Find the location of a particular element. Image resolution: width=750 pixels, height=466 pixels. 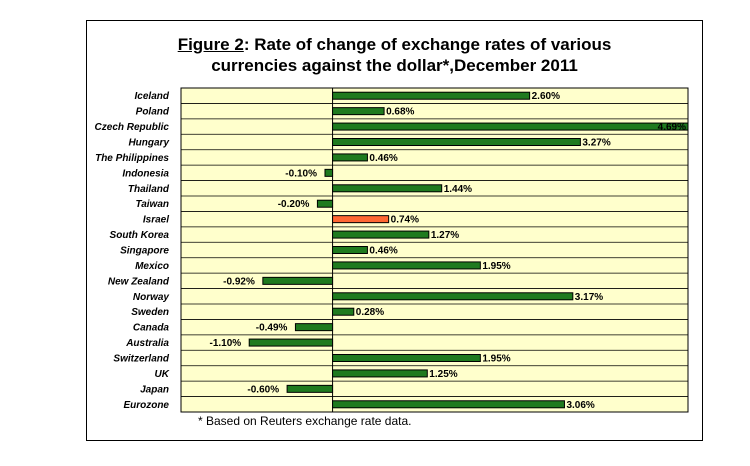

category-label: Switzerland is located at coordinates (141, 359).